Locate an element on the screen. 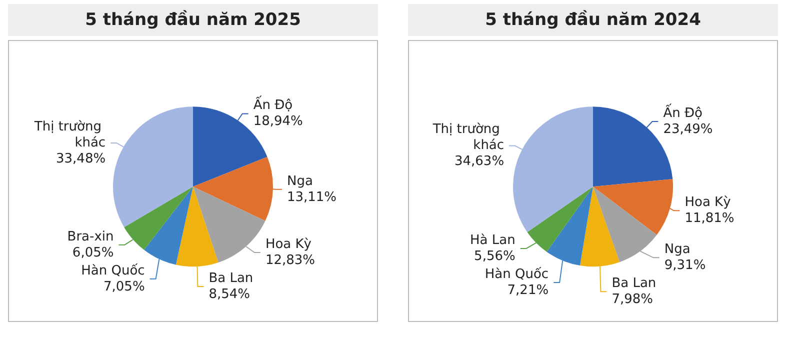  data-label: 12,83% is located at coordinates (290, 260).